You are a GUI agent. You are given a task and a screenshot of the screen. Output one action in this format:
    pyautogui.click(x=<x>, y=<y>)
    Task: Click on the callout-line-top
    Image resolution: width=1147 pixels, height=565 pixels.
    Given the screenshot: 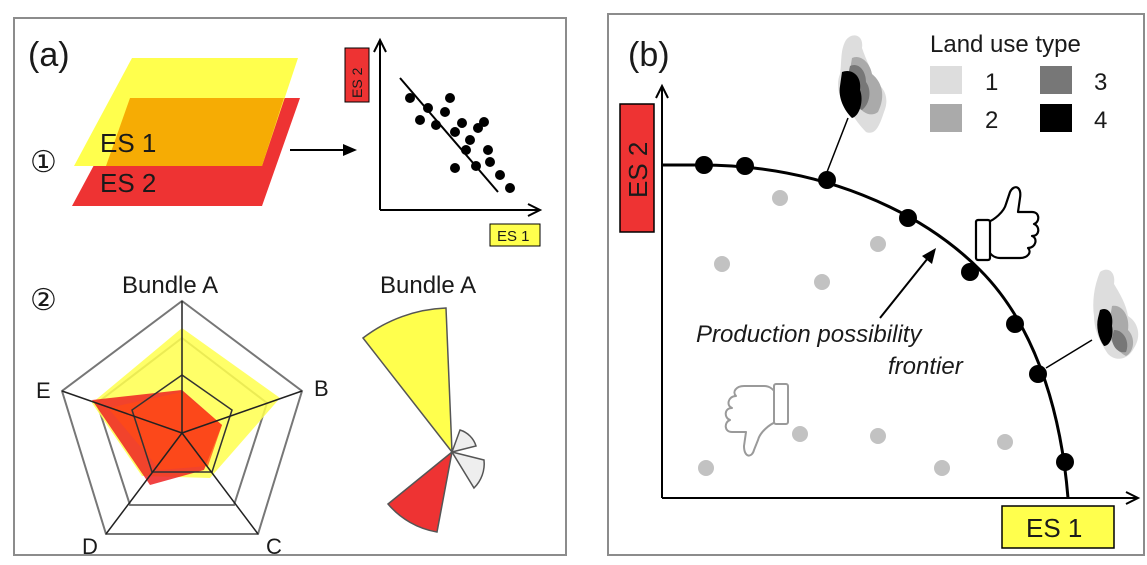 What is the action you would take?
    pyautogui.click(x=837, y=145)
    